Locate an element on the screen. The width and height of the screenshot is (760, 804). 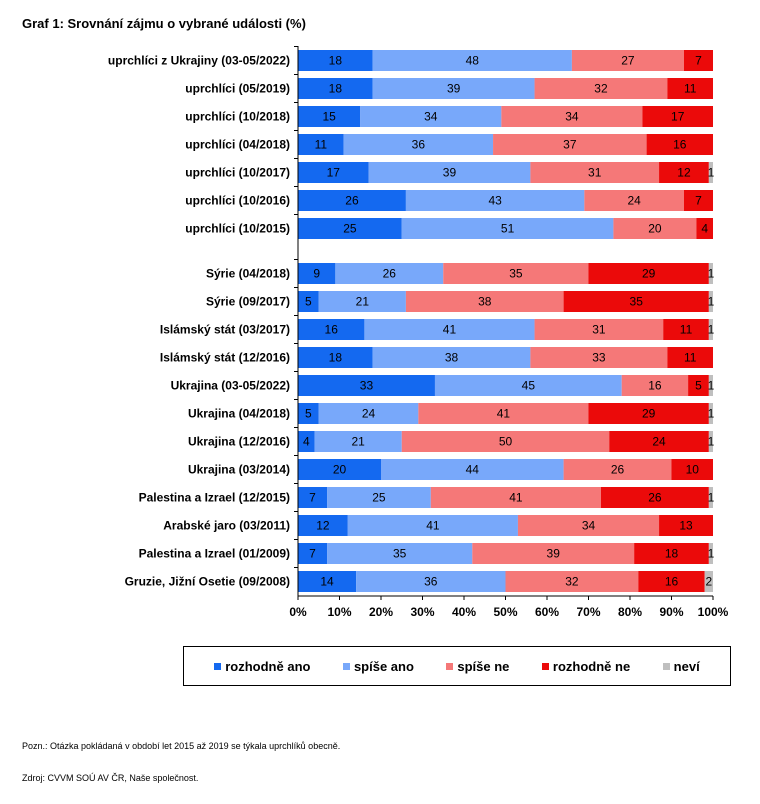
x-tick-label: 50% is located at coordinates (505, 612).